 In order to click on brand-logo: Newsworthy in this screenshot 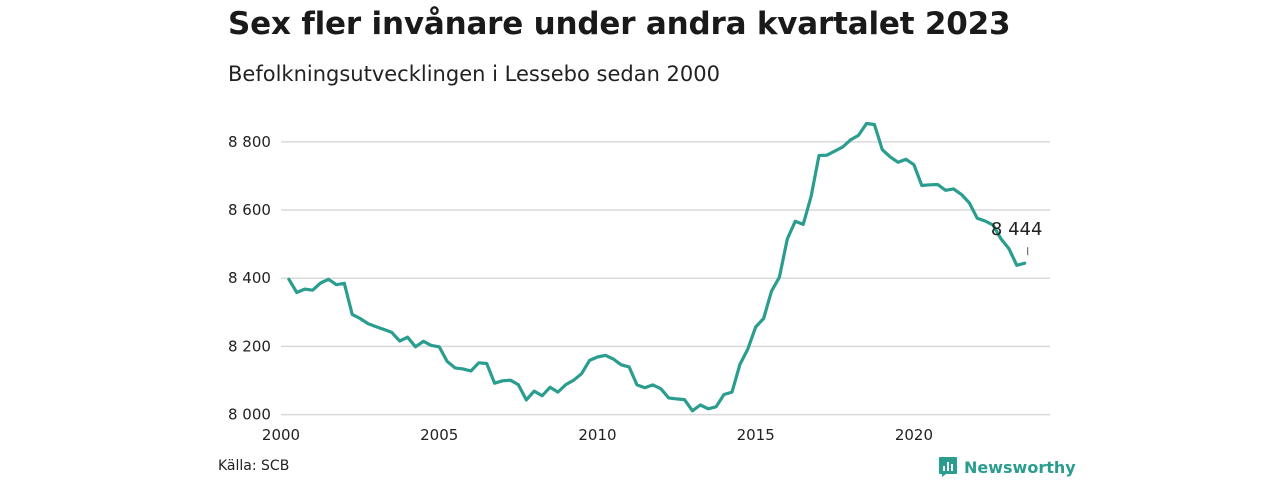, I will do `click(1007, 467)`.